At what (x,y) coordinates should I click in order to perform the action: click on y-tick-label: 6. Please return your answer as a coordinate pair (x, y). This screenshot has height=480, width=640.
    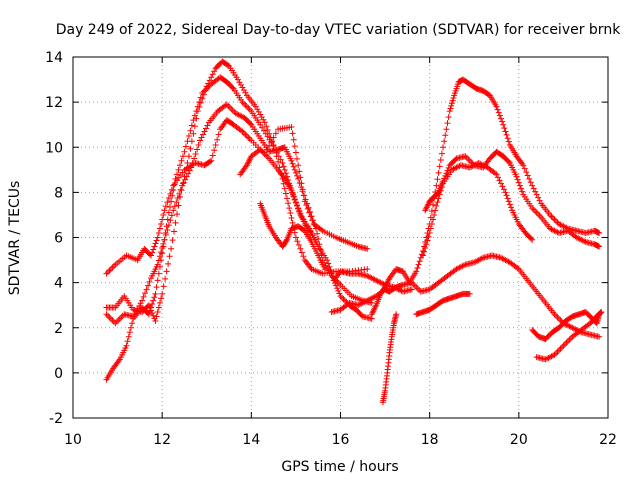
    Looking at the image, I should click on (58, 239).